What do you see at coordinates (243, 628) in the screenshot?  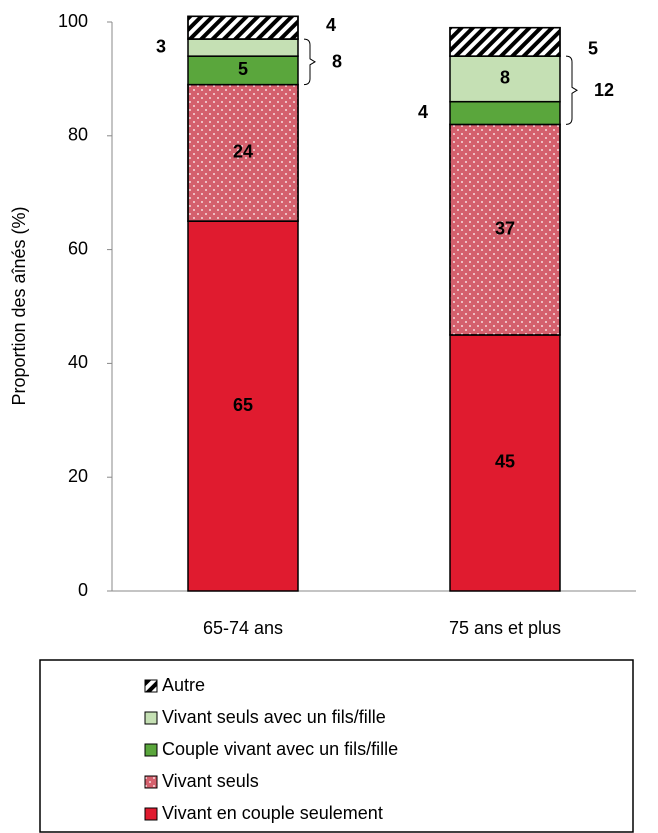 I see `x-tick-label: 65-74 ans` at bounding box center [243, 628].